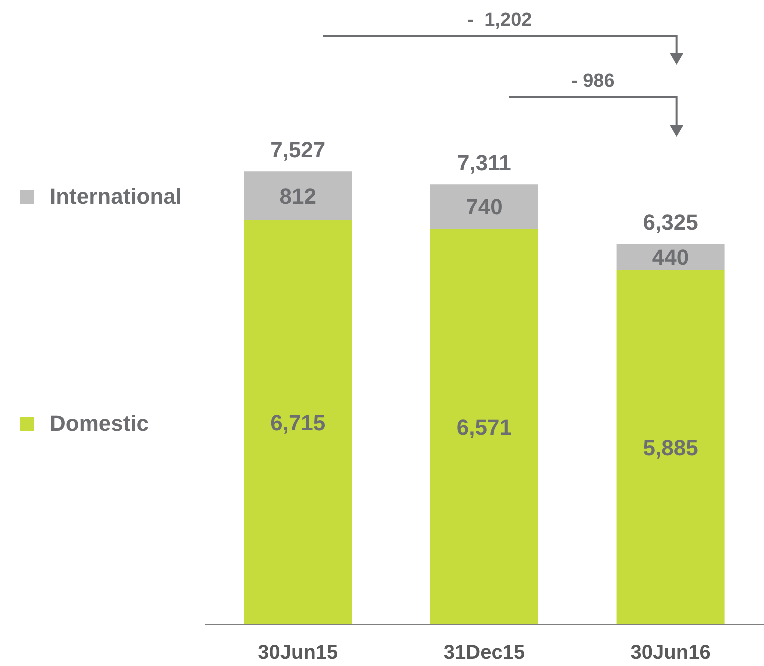 This screenshot has width=764, height=666. I want to click on text: - 986, so click(593, 81).